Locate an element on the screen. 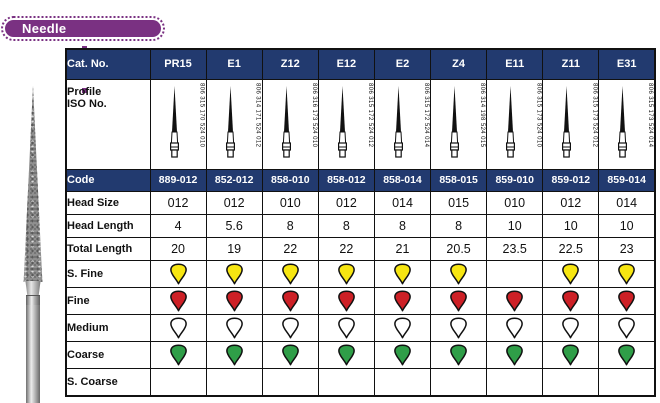  s-coarse-row: S. Coarse is located at coordinates (360, 382).